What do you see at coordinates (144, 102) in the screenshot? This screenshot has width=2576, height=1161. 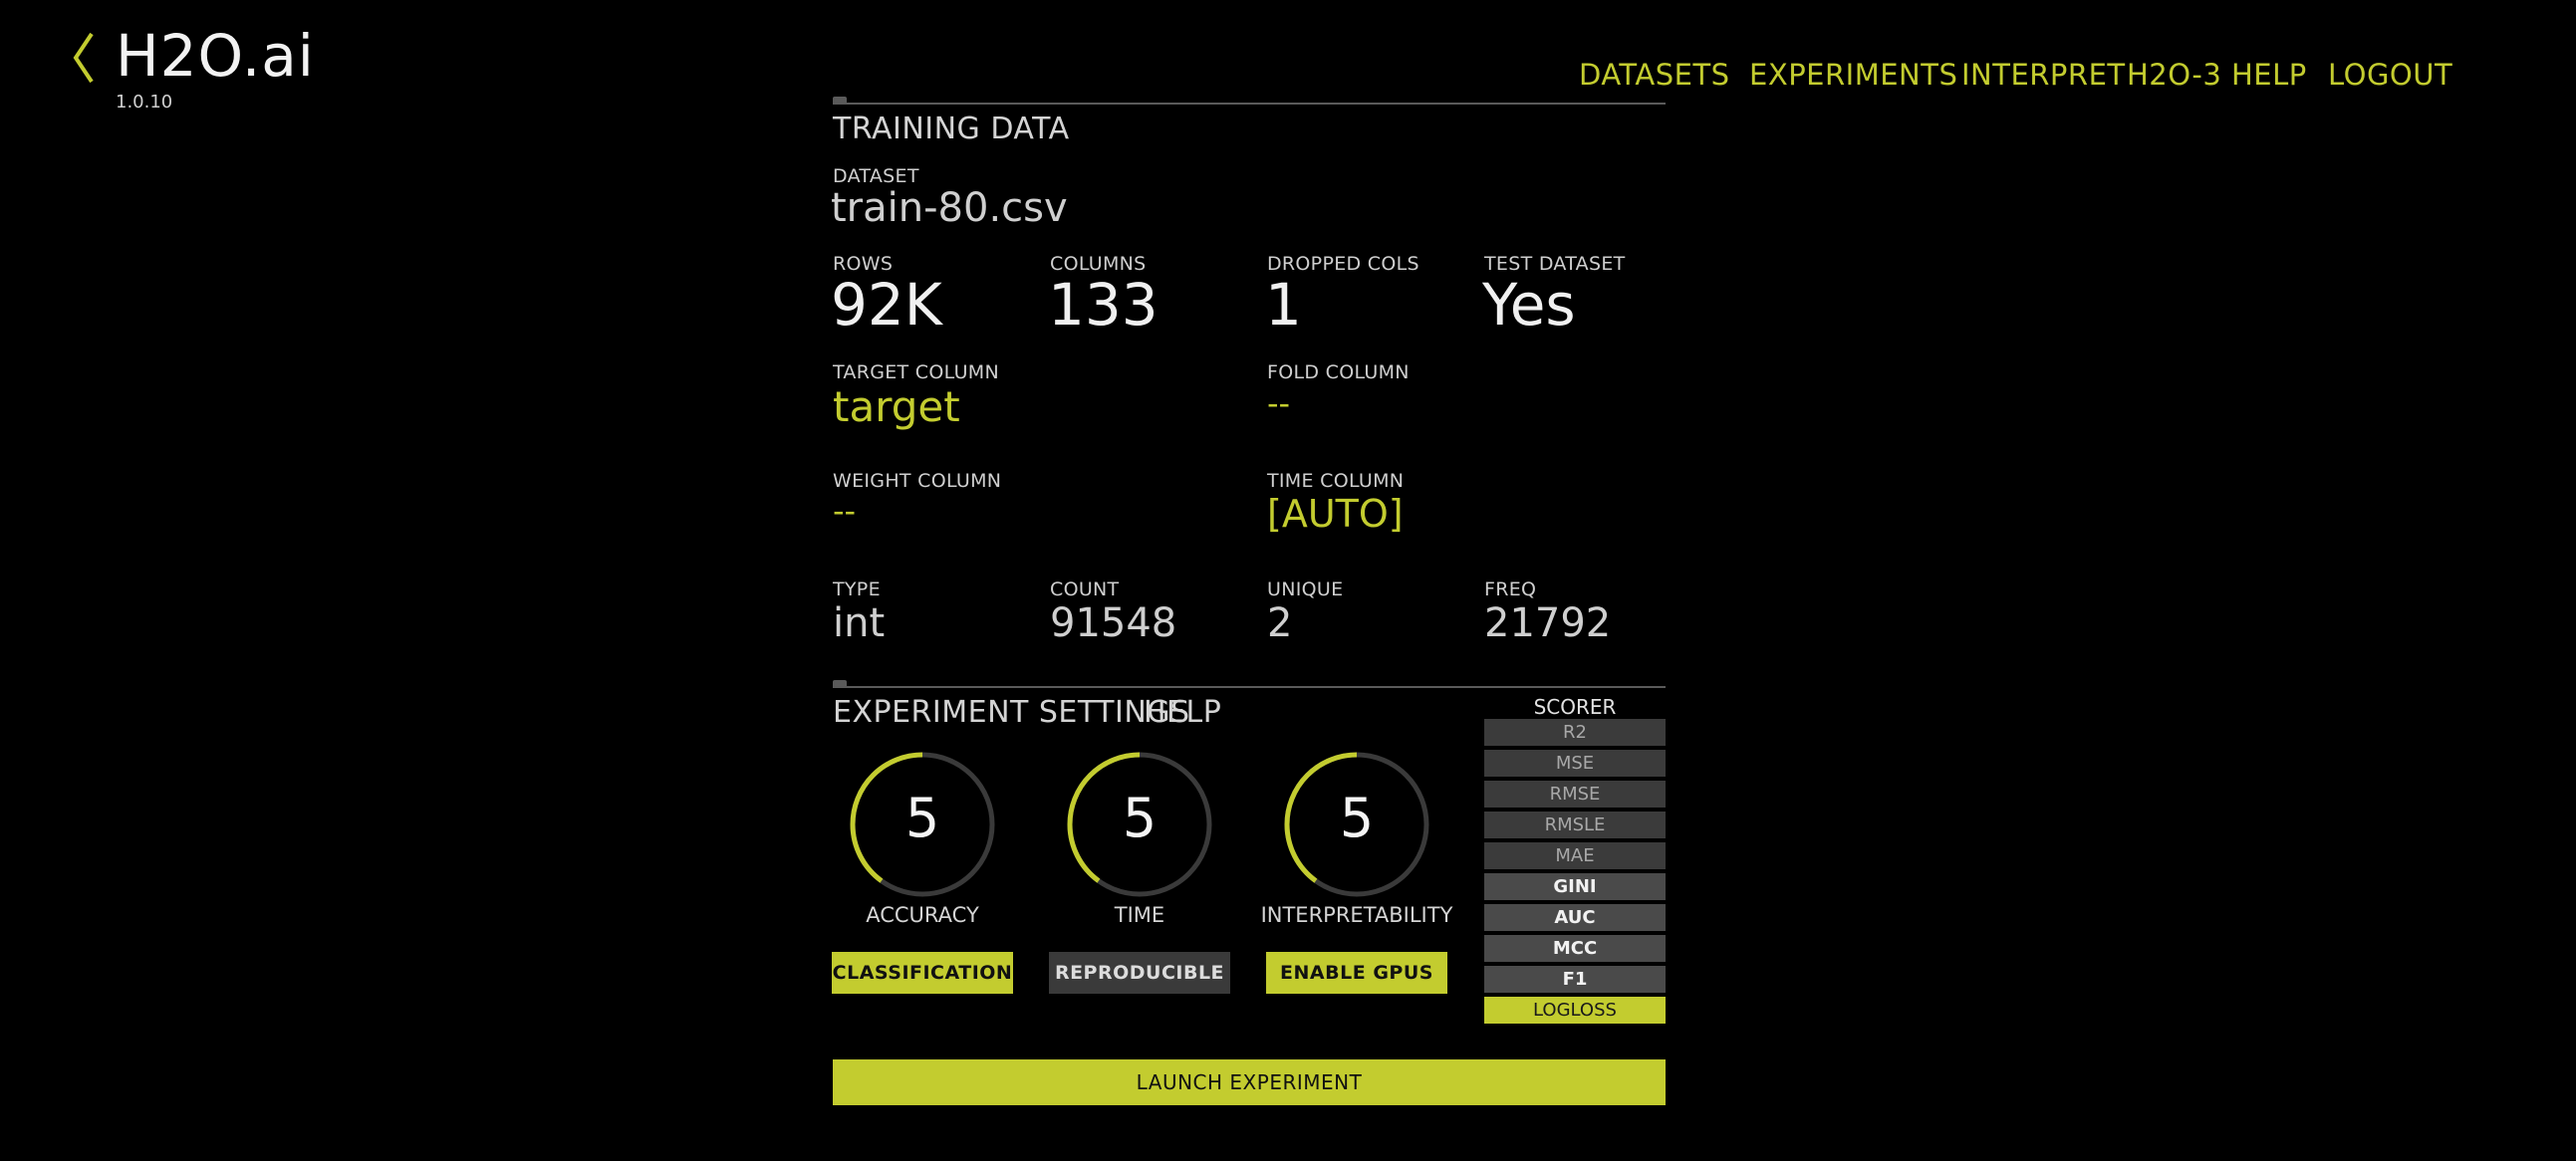 I see `app-version: 1.0.10` at bounding box center [144, 102].